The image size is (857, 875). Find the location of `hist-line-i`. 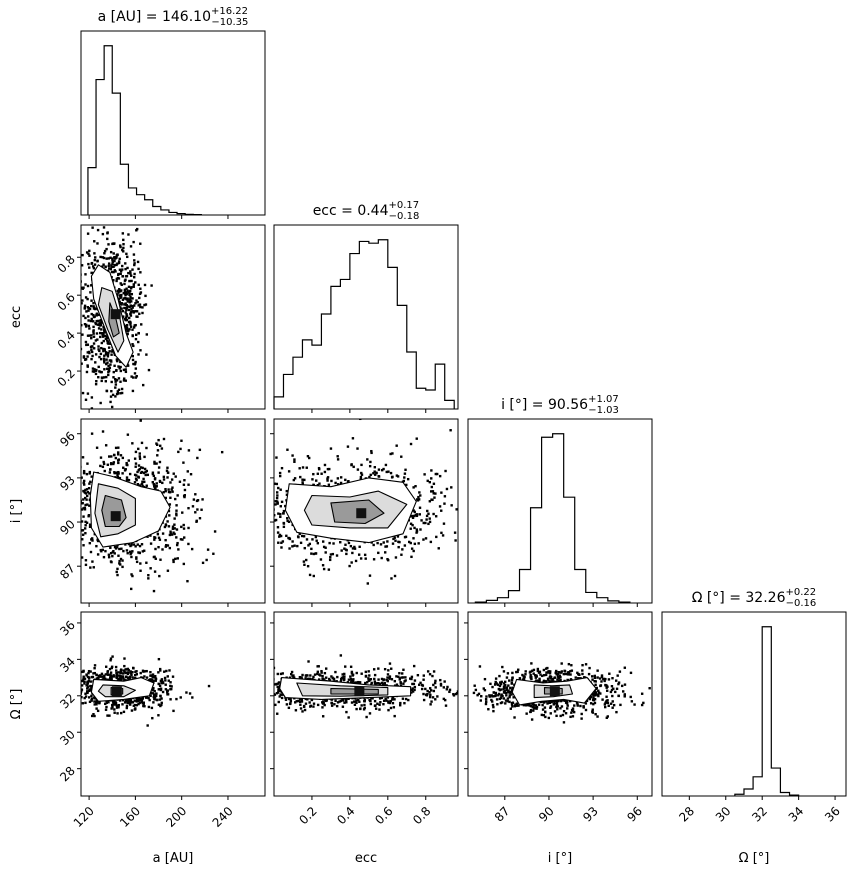

hist-line-i is located at coordinates (552, 518).